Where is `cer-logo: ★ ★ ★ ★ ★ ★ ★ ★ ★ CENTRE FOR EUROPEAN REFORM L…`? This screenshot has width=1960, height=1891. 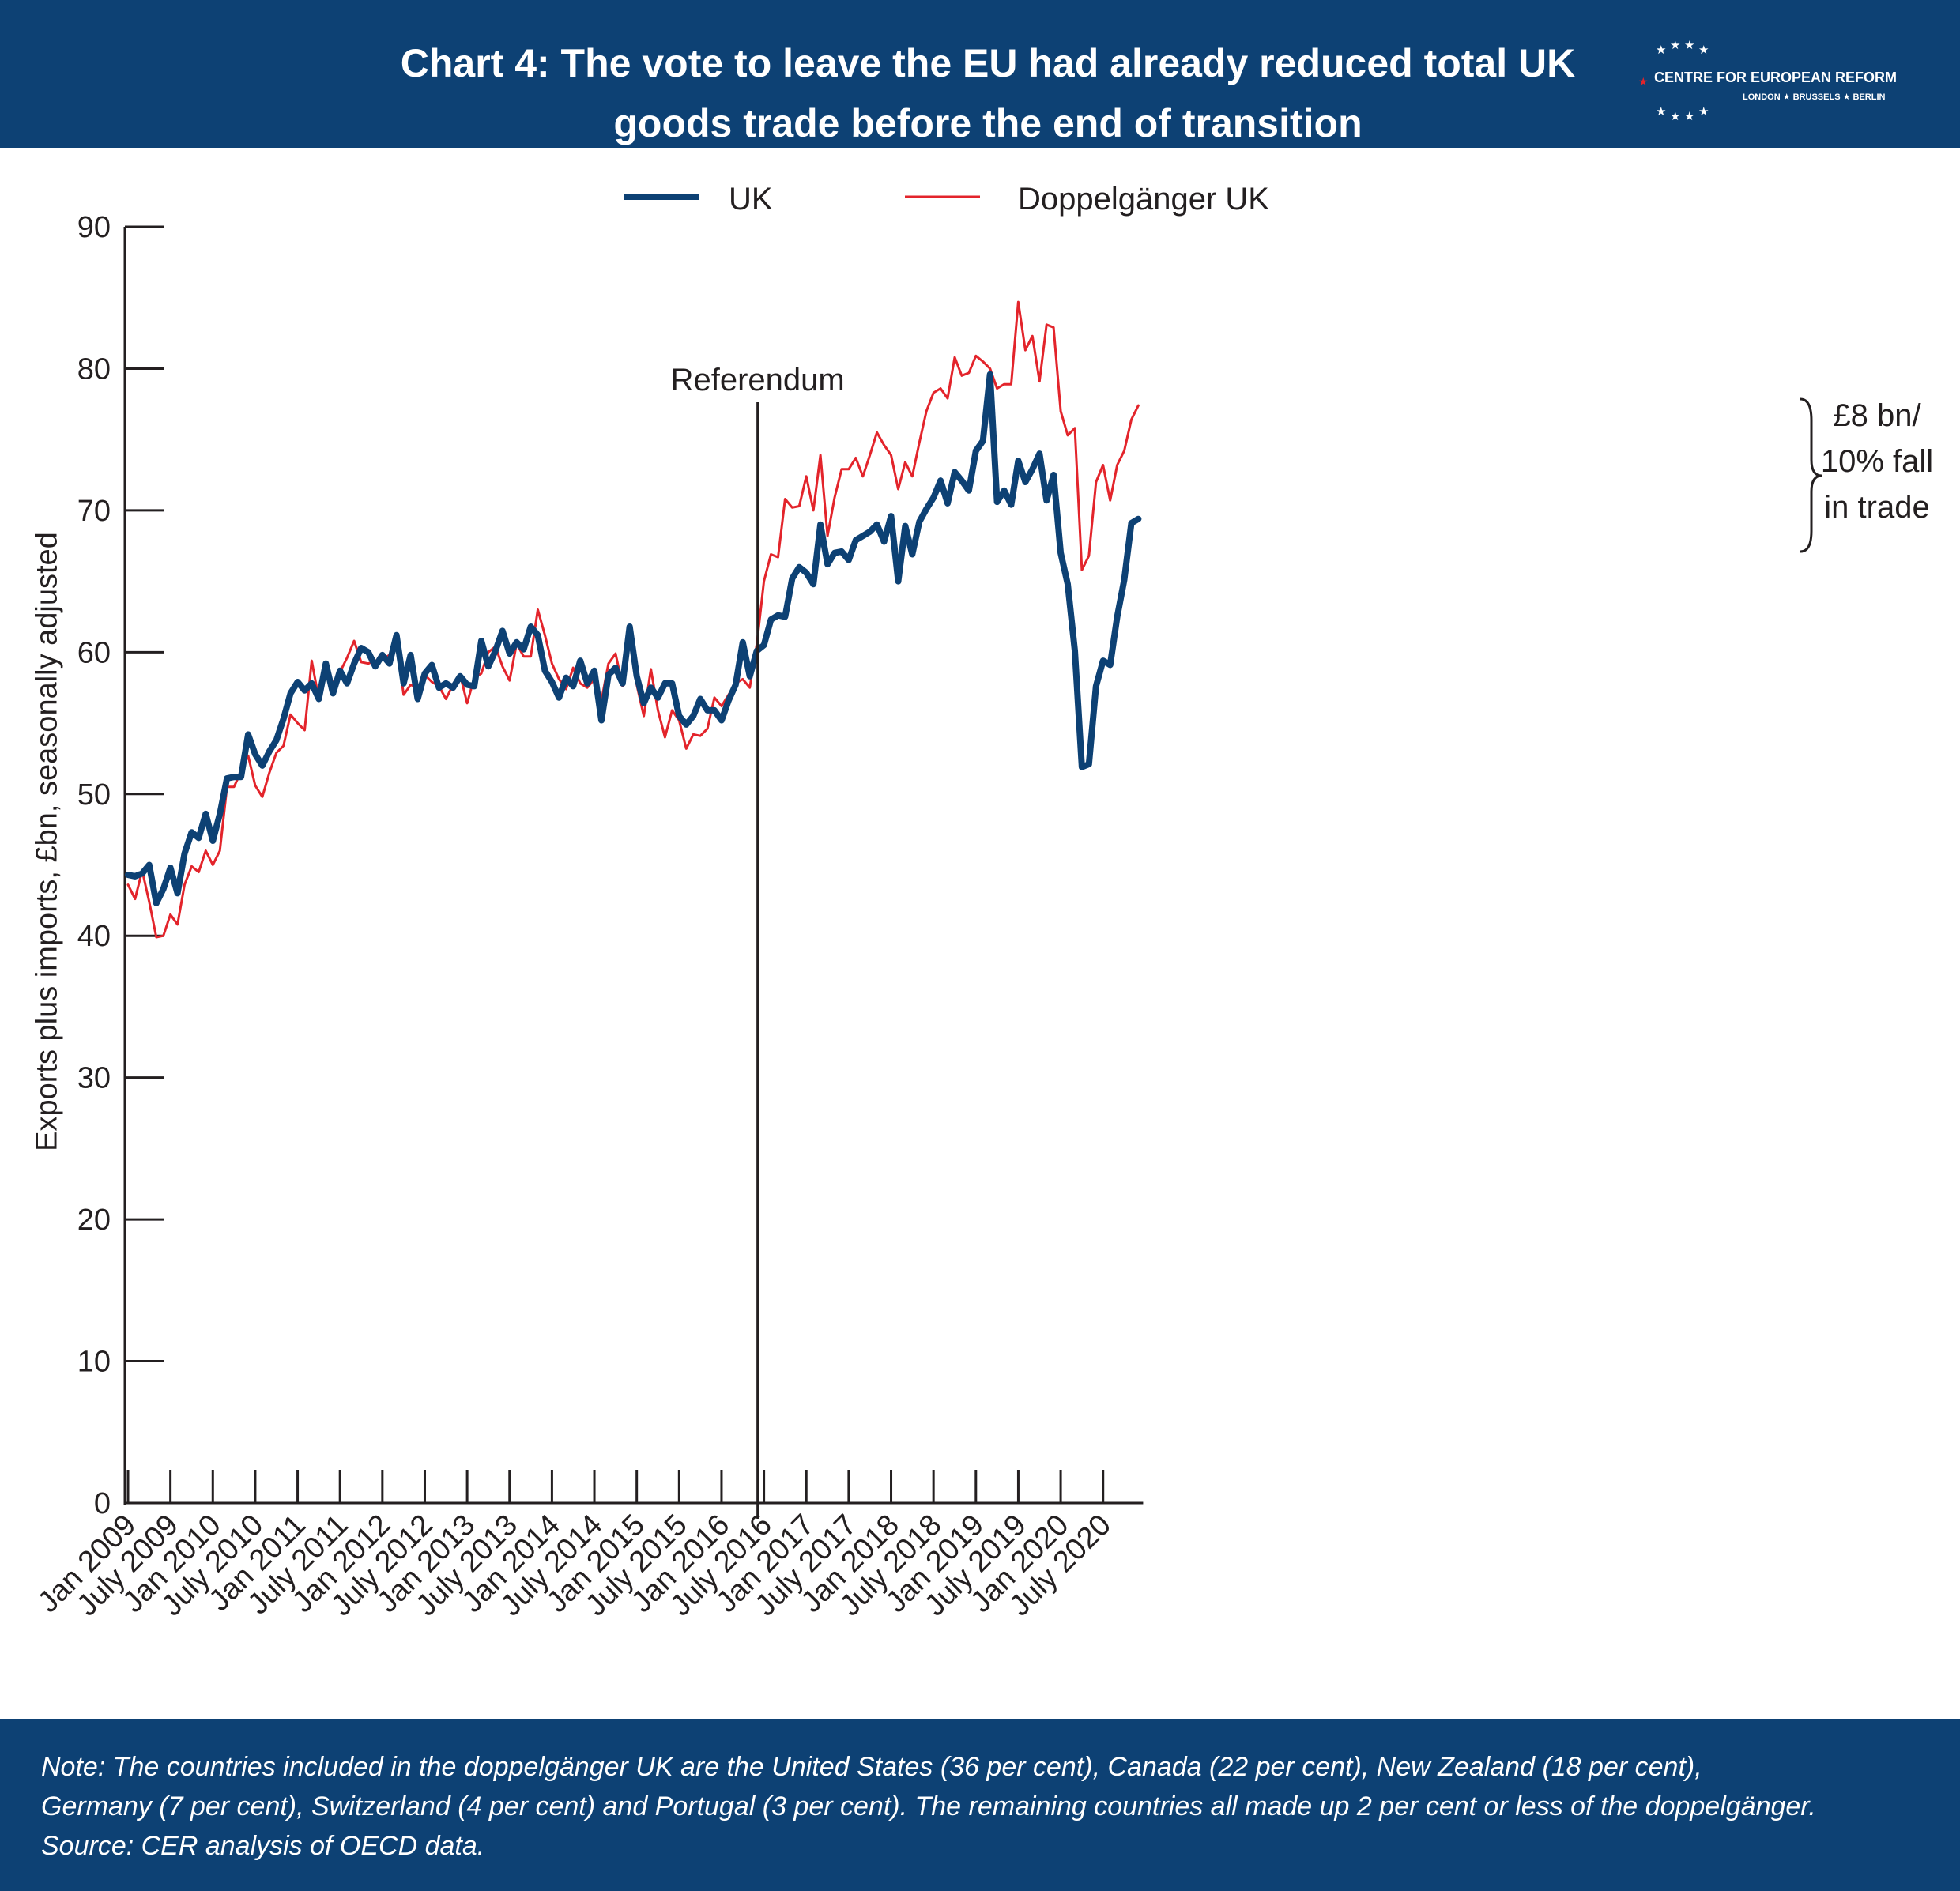
cer-logo: ★ ★ ★ ★ ★ ★ ★ ★ ★ CENTRE FOR EUROPEAN REFORM L… is located at coordinates (1766, 82).